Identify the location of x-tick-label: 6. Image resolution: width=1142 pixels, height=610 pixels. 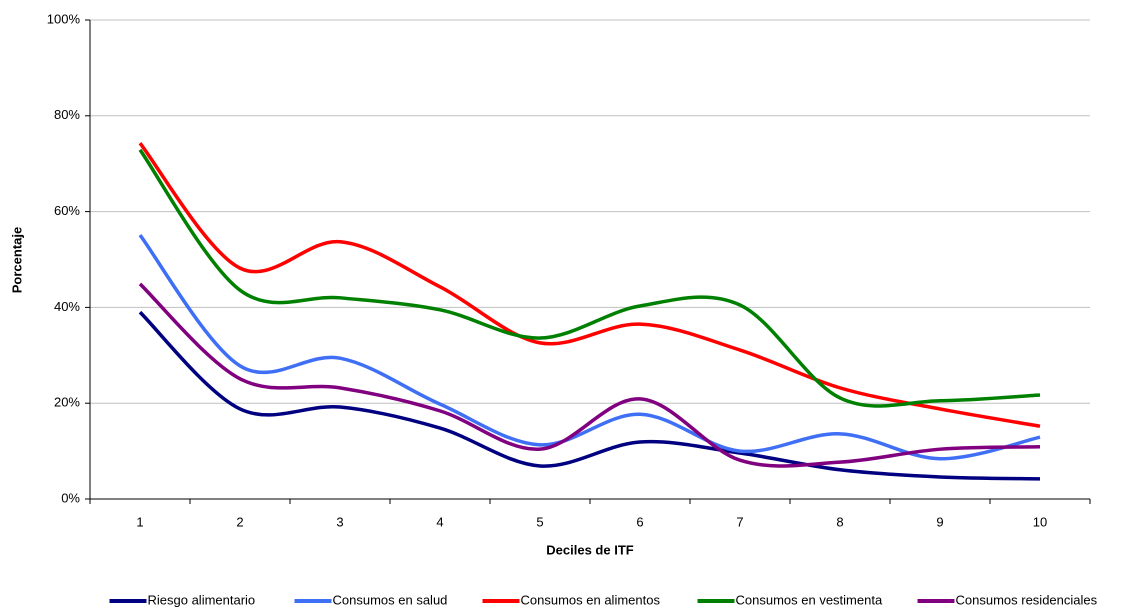
(639, 521).